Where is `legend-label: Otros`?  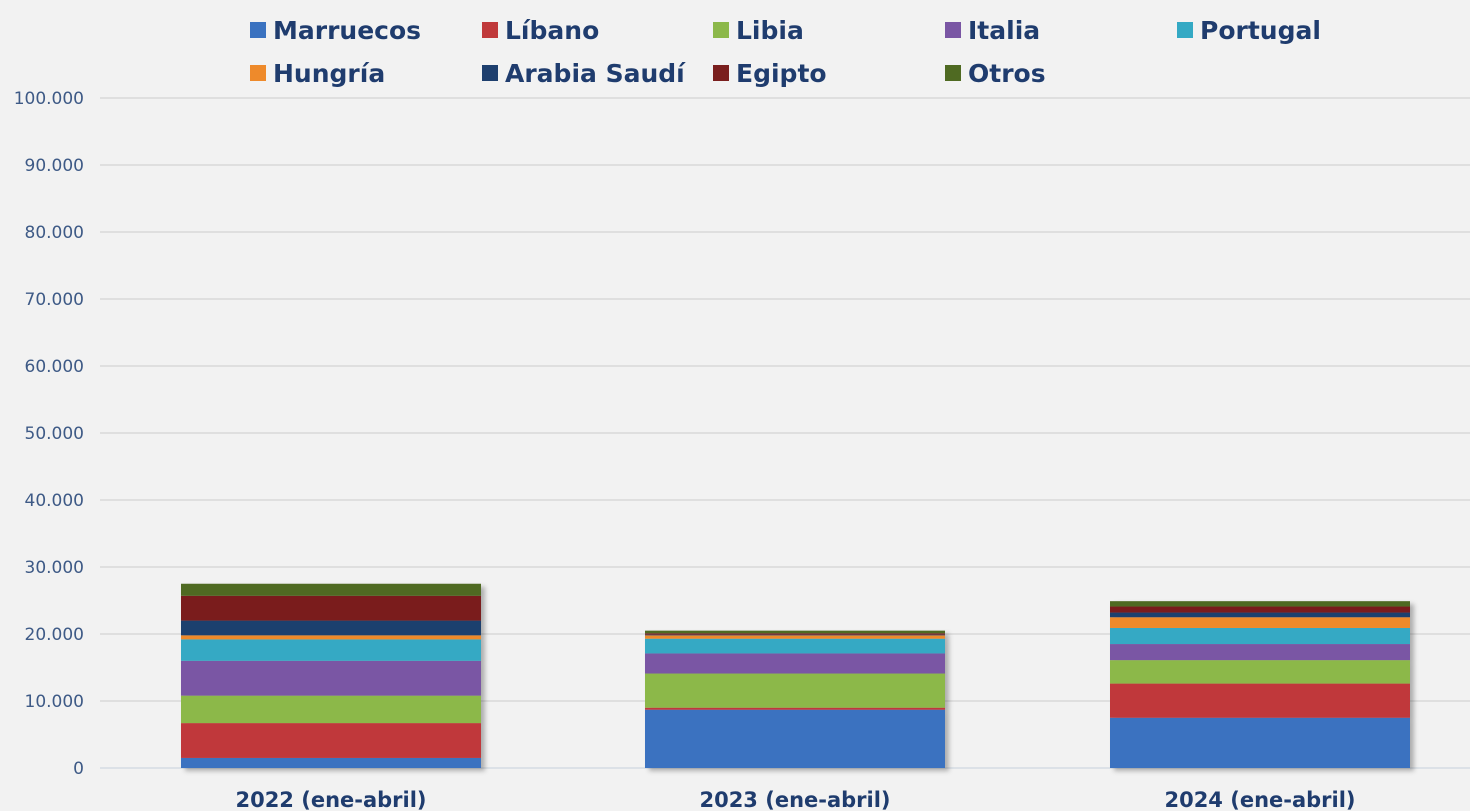
legend-label: Otros is located at coordinates (1007, 73).